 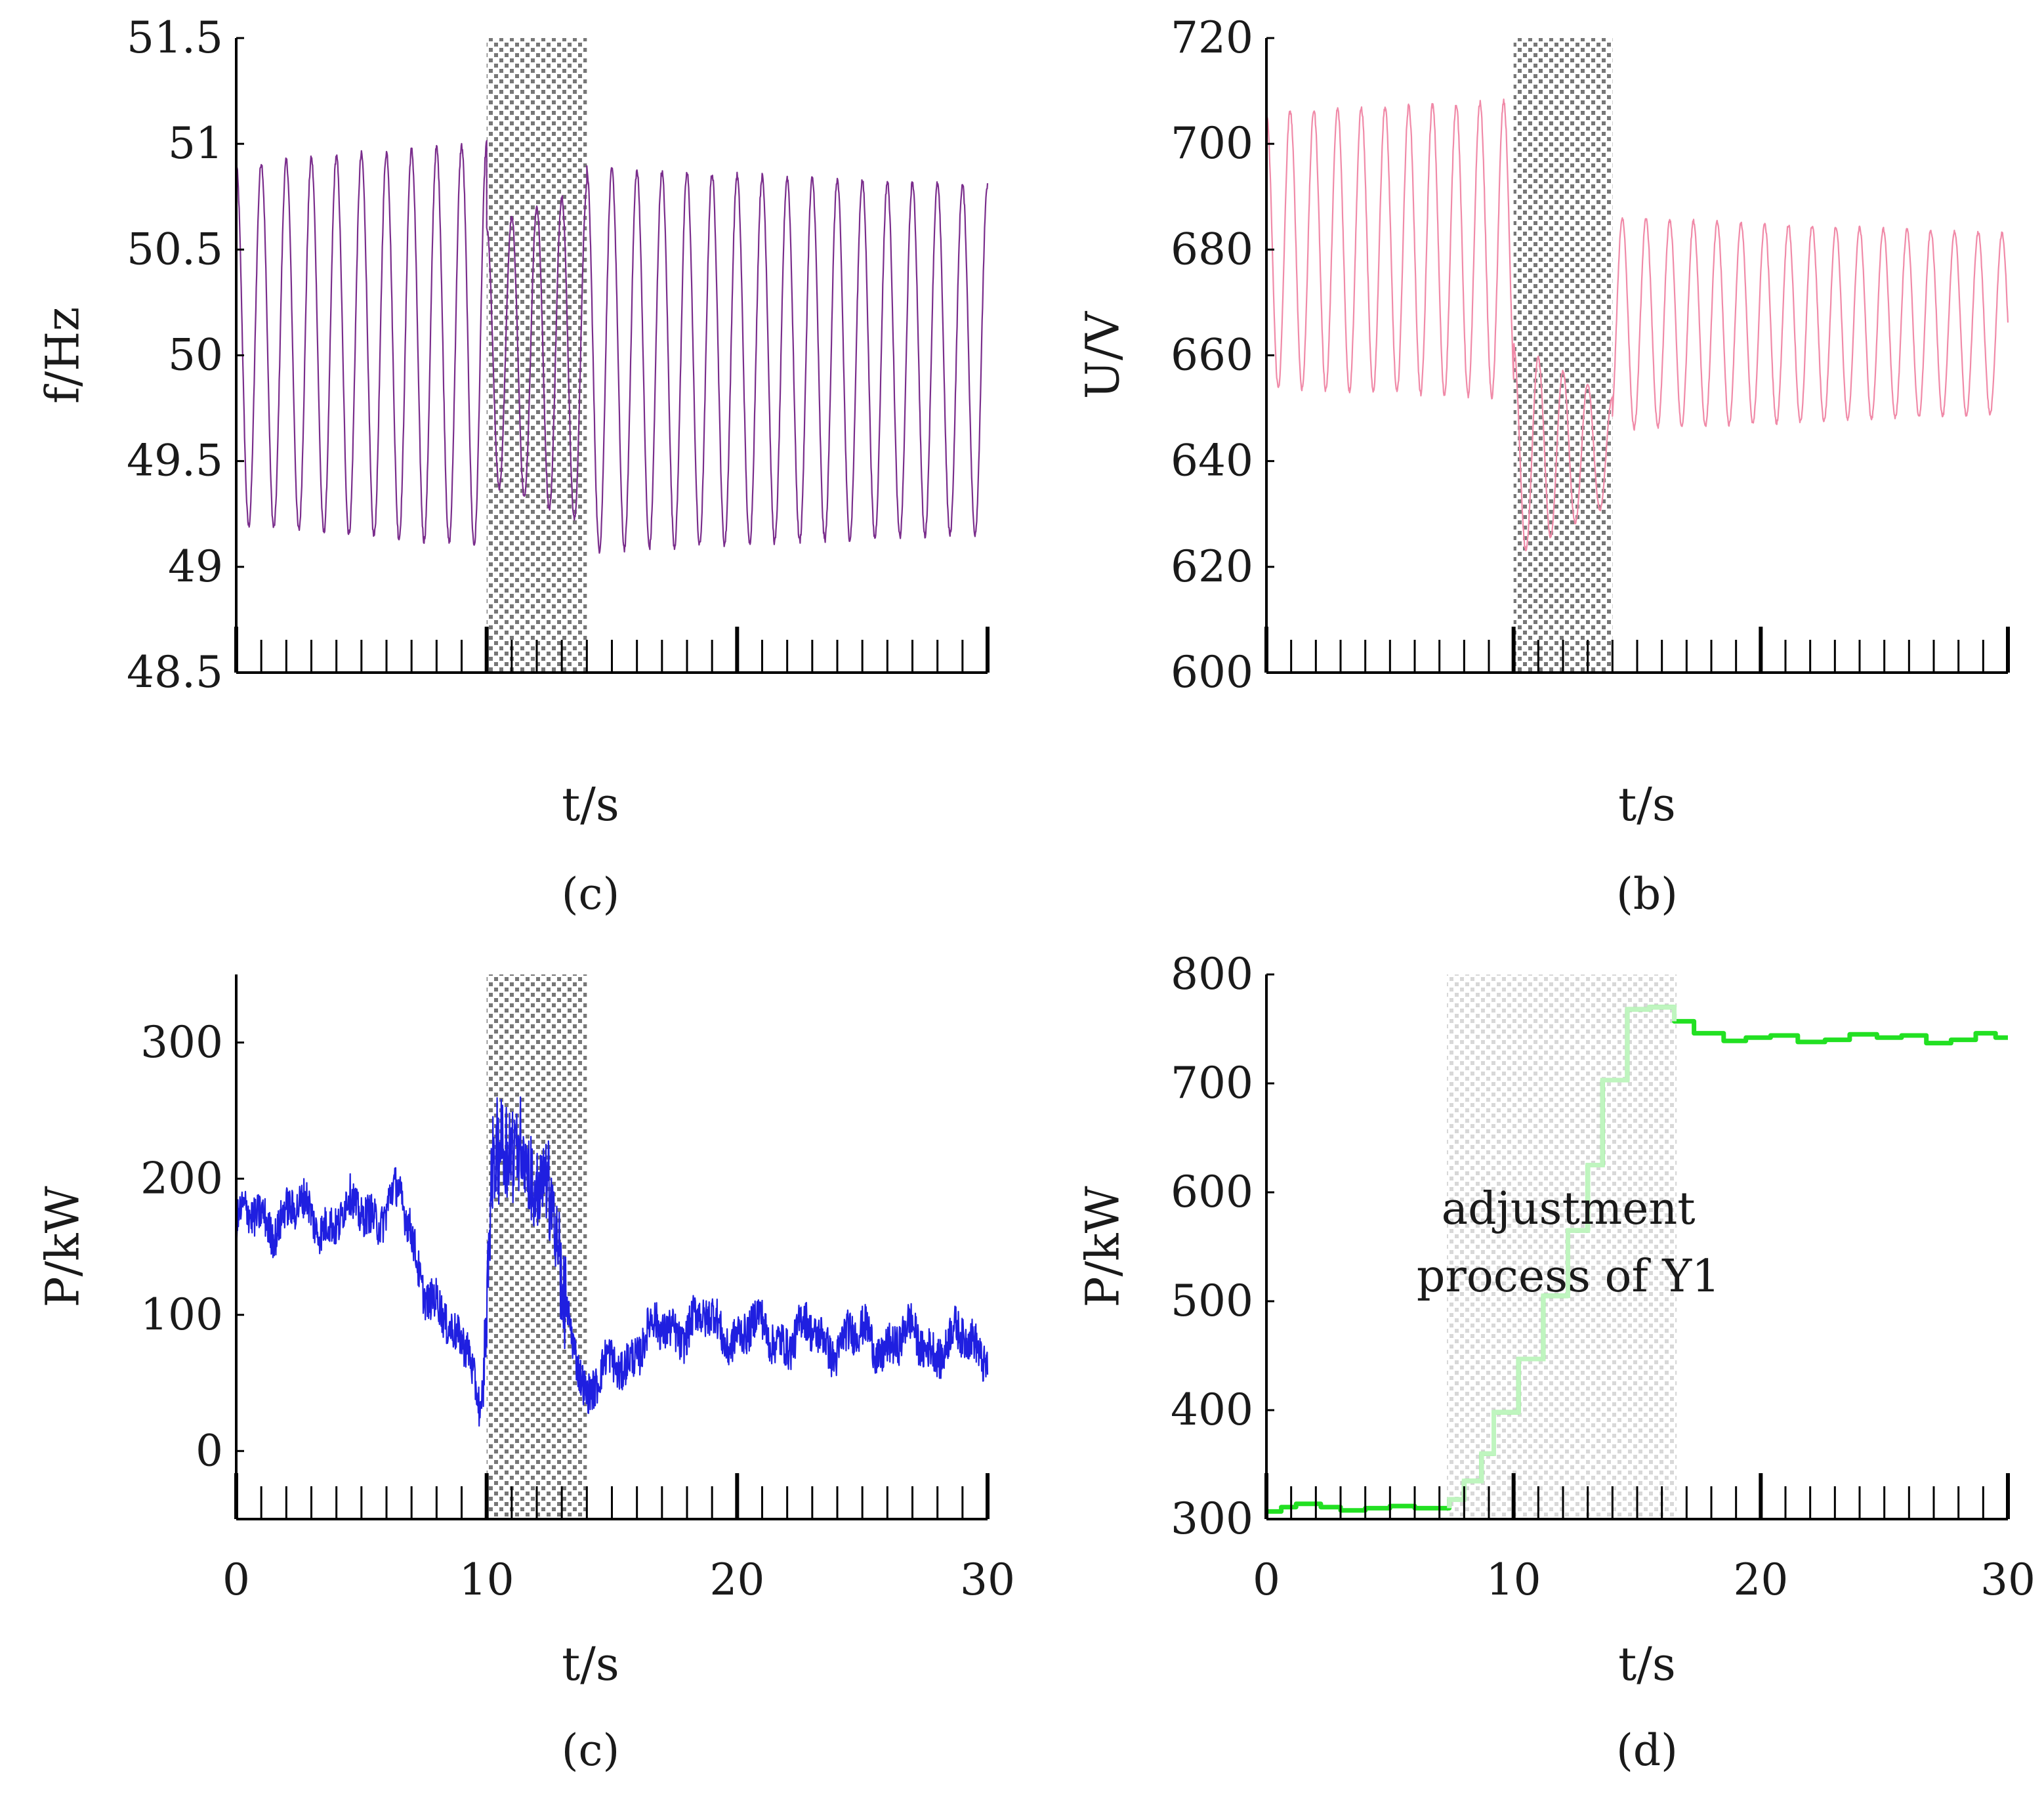 I want to click on y-tick-label: 800, so click(x=1212, y=974).